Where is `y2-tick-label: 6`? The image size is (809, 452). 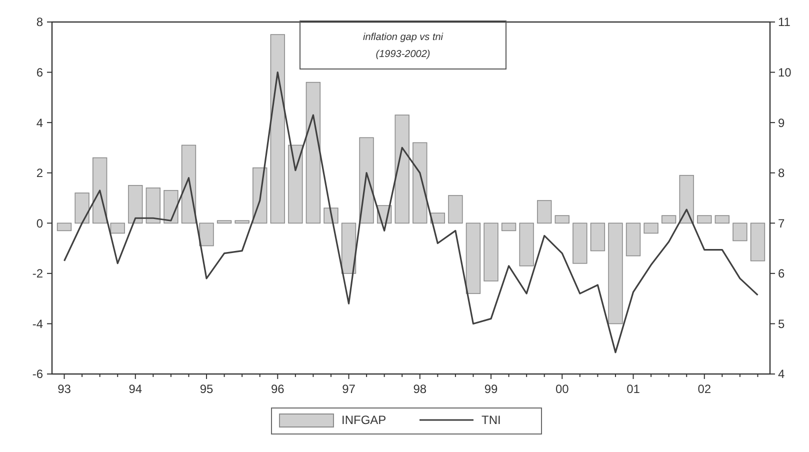
y2-tick-label: 6 is located at coordinates (781, 273).